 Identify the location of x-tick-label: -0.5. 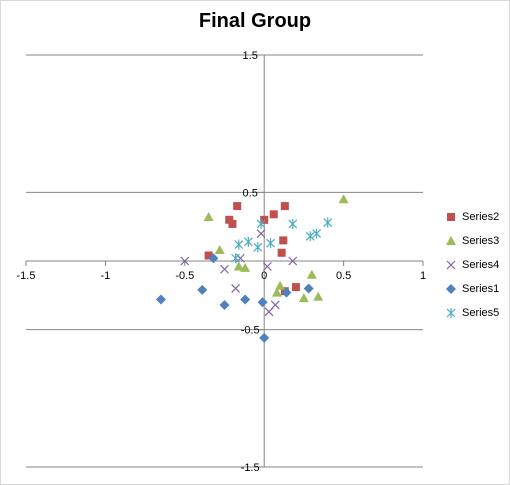
(184, 276).